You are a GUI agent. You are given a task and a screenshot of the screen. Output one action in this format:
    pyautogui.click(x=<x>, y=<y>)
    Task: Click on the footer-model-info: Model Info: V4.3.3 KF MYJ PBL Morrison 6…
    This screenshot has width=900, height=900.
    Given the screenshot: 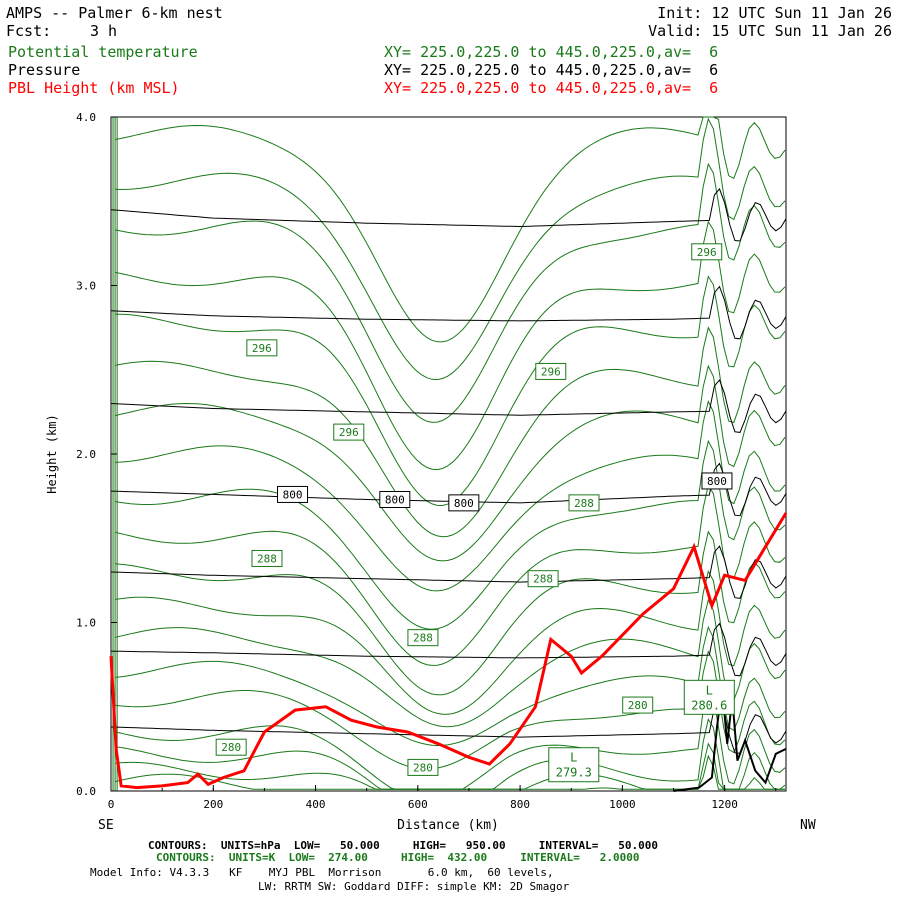 What is the action you would take?
    pyautogui.click(x=322, y=872)
    